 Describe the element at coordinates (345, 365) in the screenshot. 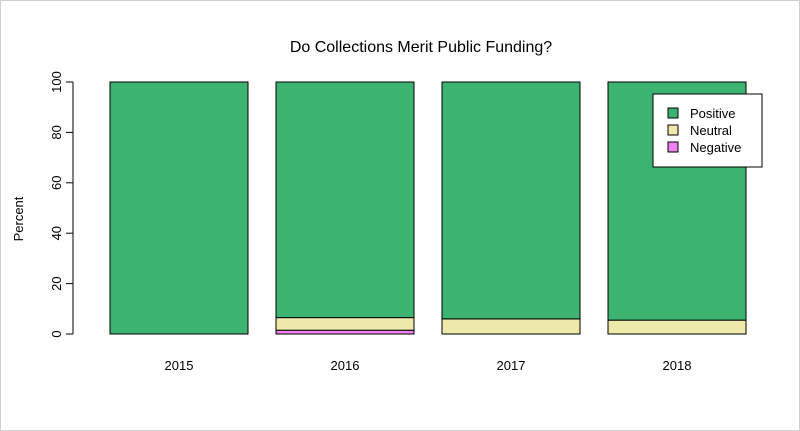

I see `x-tick-label: 2016` at that location.